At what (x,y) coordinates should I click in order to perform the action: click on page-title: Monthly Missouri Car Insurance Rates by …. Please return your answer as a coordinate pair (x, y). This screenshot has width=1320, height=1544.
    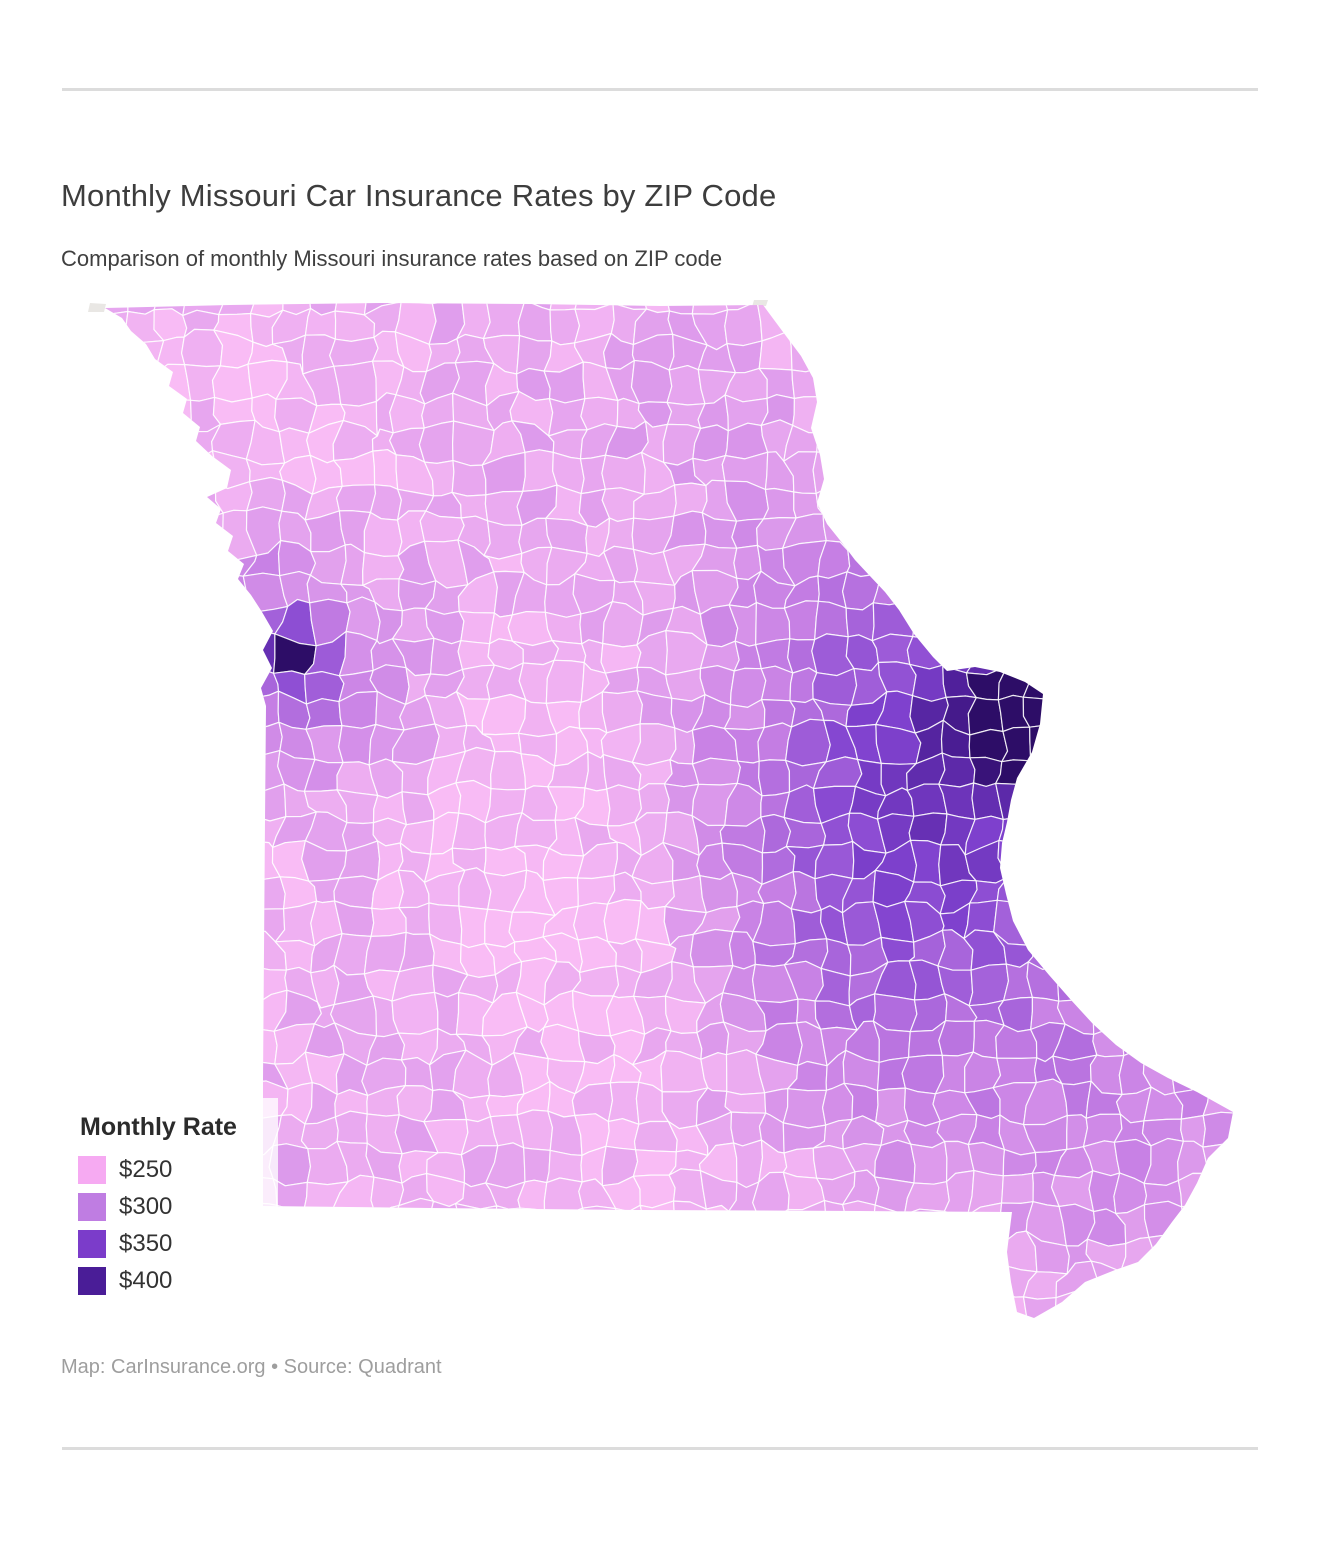
    Looking at the image, I should click on (419, 195).